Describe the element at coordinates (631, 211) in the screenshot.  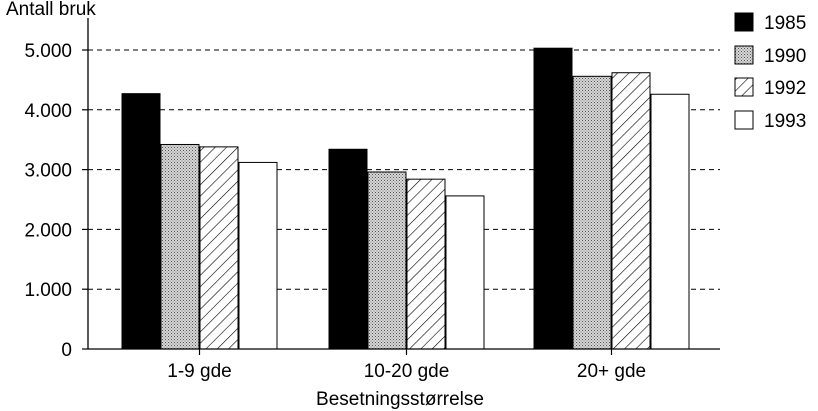
I see `bar-1992-20-gde` at that location.